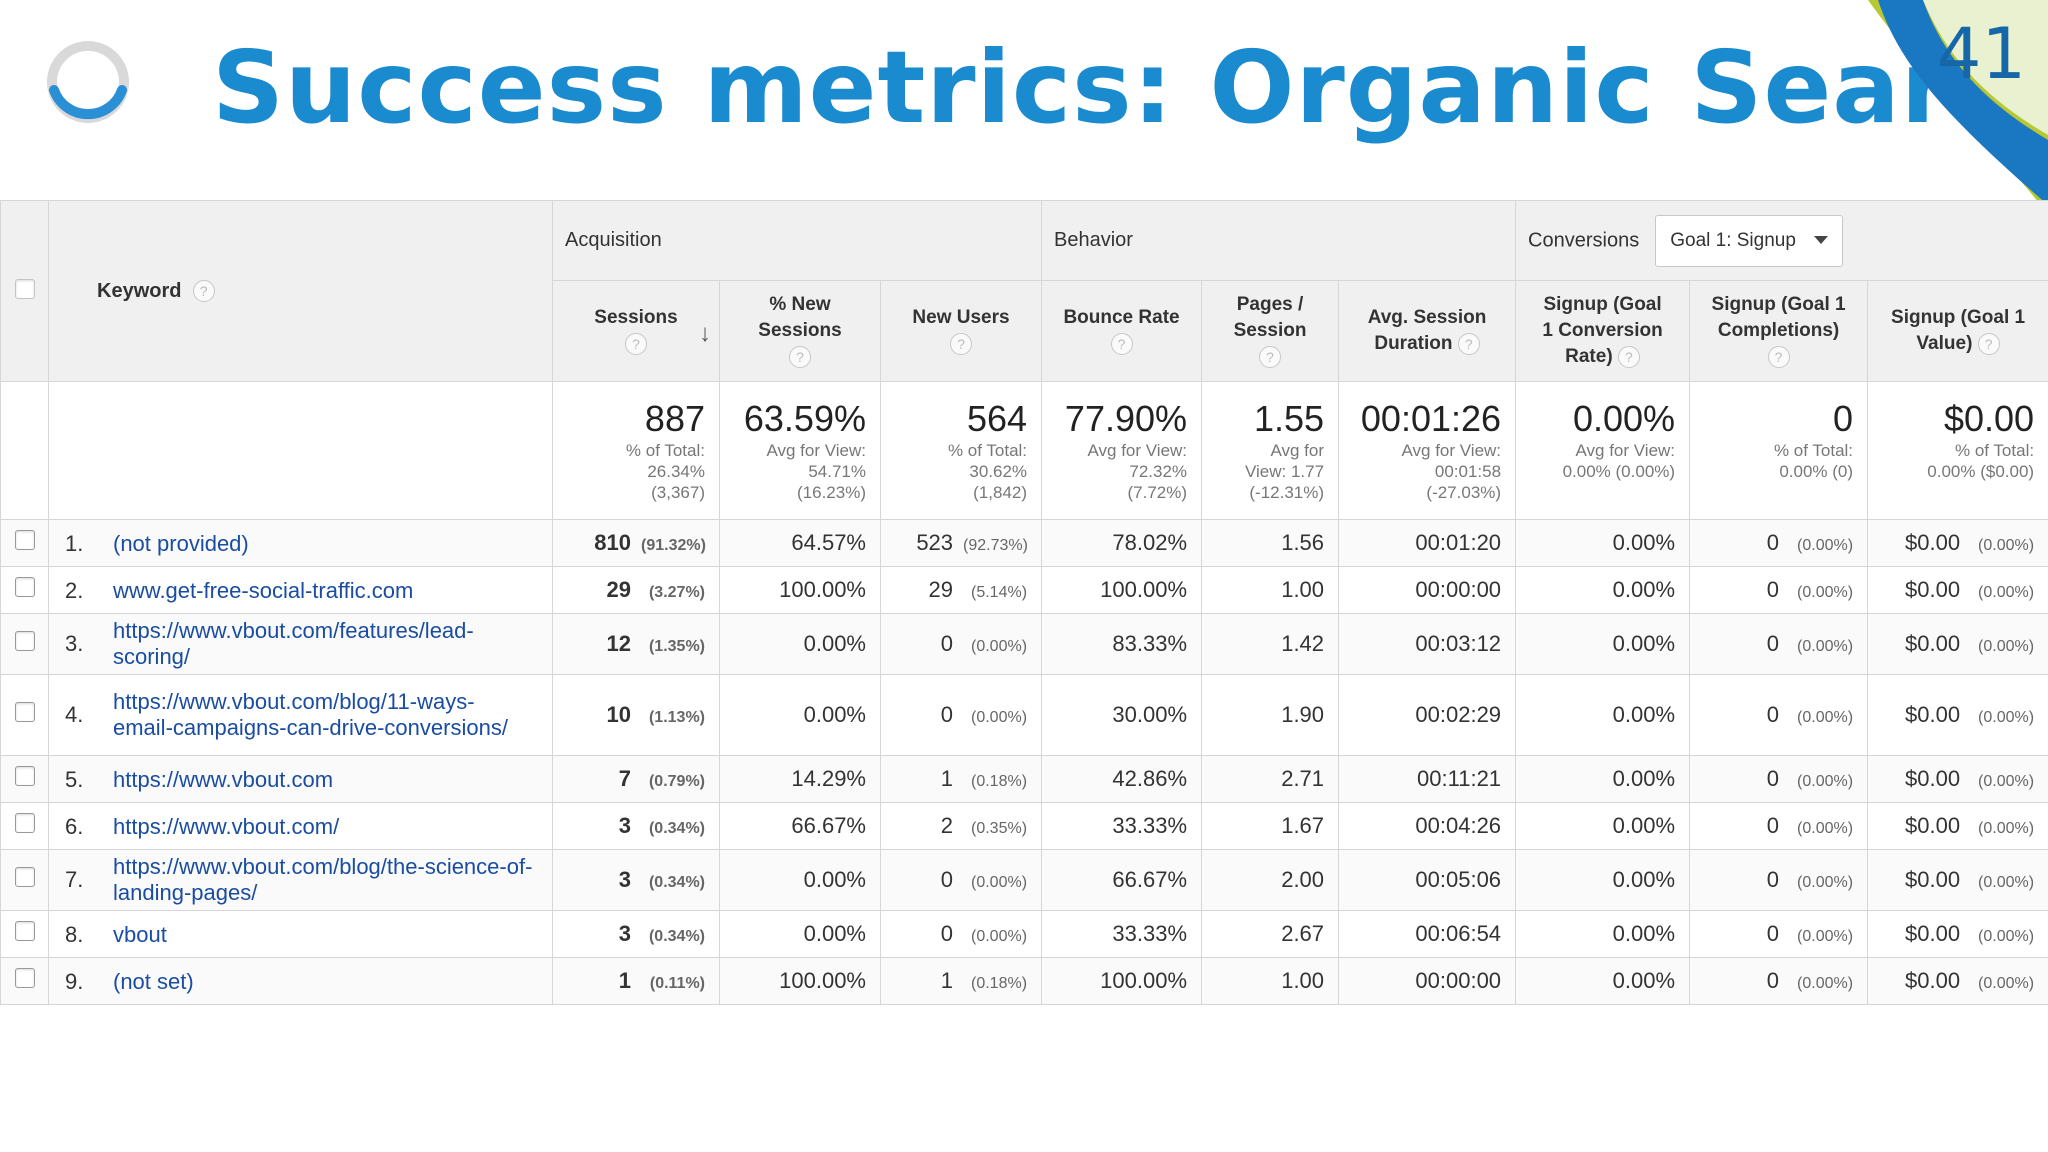 The image size is (2048, 1152). I want to click on sessions-cell-value: 1, so click(624, 980).